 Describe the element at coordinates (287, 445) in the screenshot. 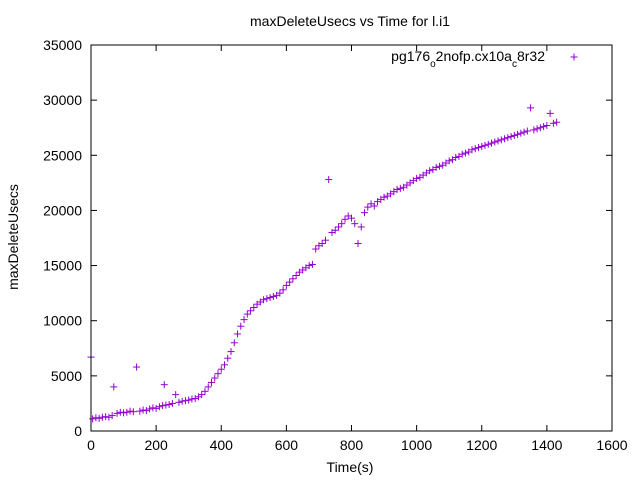

I see `x-tick-label: 600` at that location.